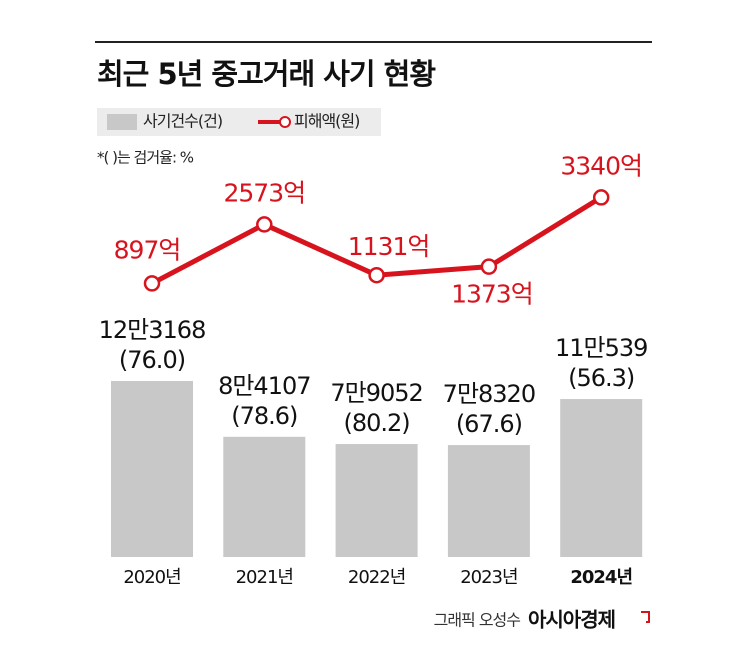 The height and width of the screenshot is (654, 745). Describe the element at coordinates (601, 165) in the screenshot. I see `line-value-label: 3340억` at that location.